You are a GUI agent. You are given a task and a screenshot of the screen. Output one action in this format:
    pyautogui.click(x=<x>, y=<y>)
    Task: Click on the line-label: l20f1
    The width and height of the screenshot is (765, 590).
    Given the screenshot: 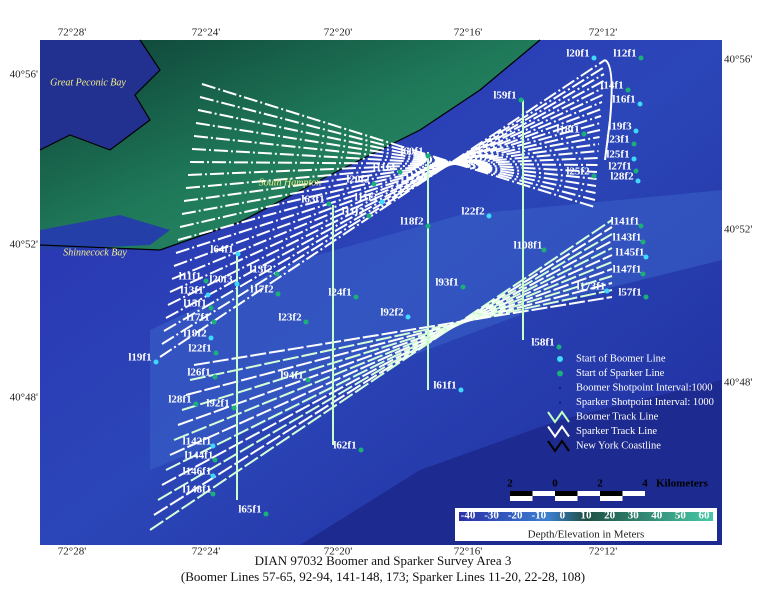 What is the action you would take?
    pyautogui.click(x=577, y=54)
    